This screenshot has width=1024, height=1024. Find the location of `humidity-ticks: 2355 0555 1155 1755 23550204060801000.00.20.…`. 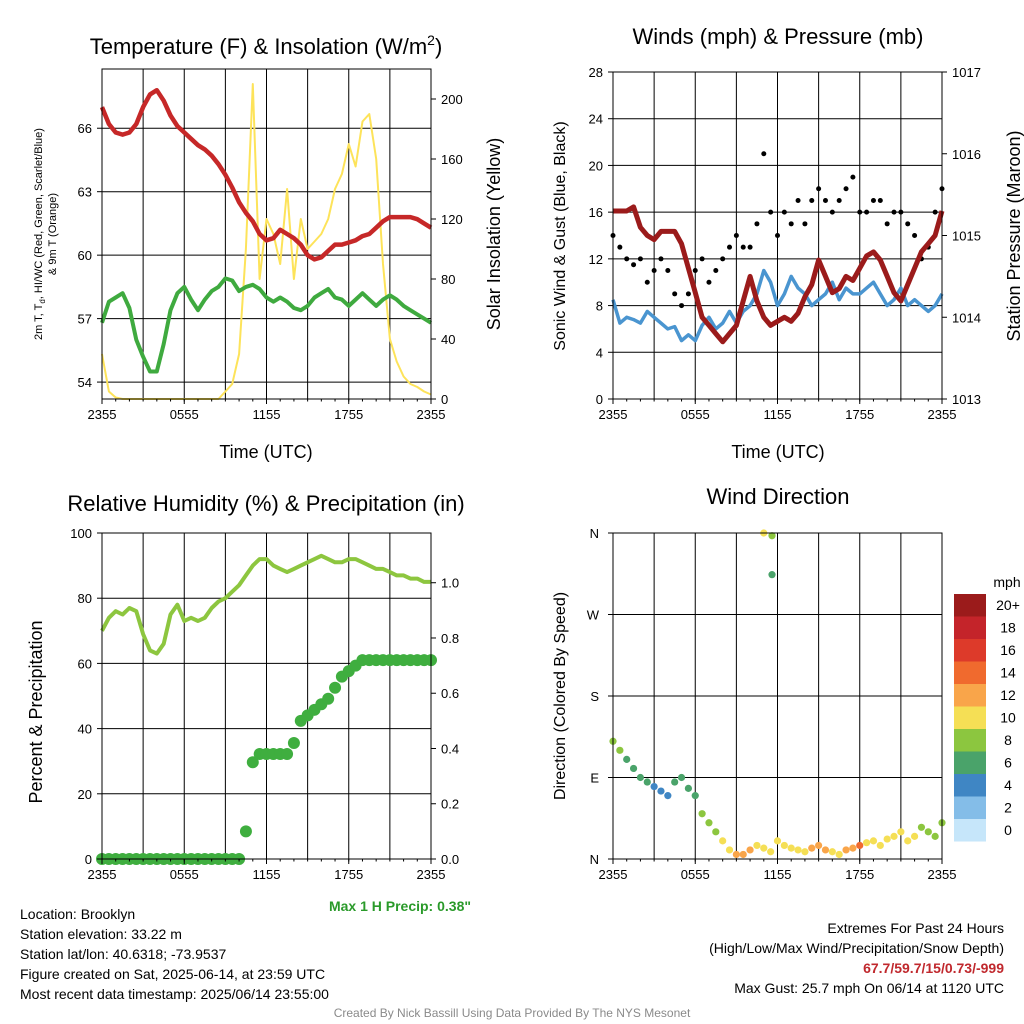

humidity-ticks: 2355 0555 1155 1755 23550204060801000.00.20.… is located at coordinates (264, 704).